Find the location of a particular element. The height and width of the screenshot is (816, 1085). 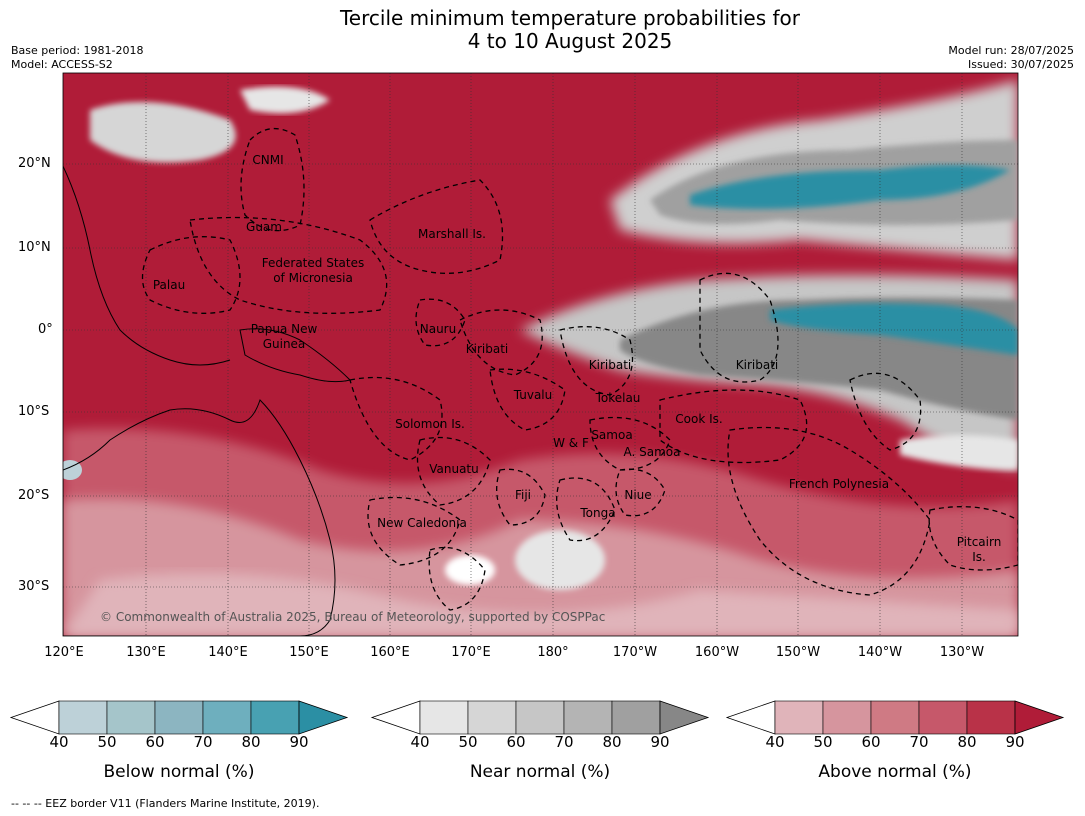

lat-label-10n: 10°N is located at coordinates (34, 247).